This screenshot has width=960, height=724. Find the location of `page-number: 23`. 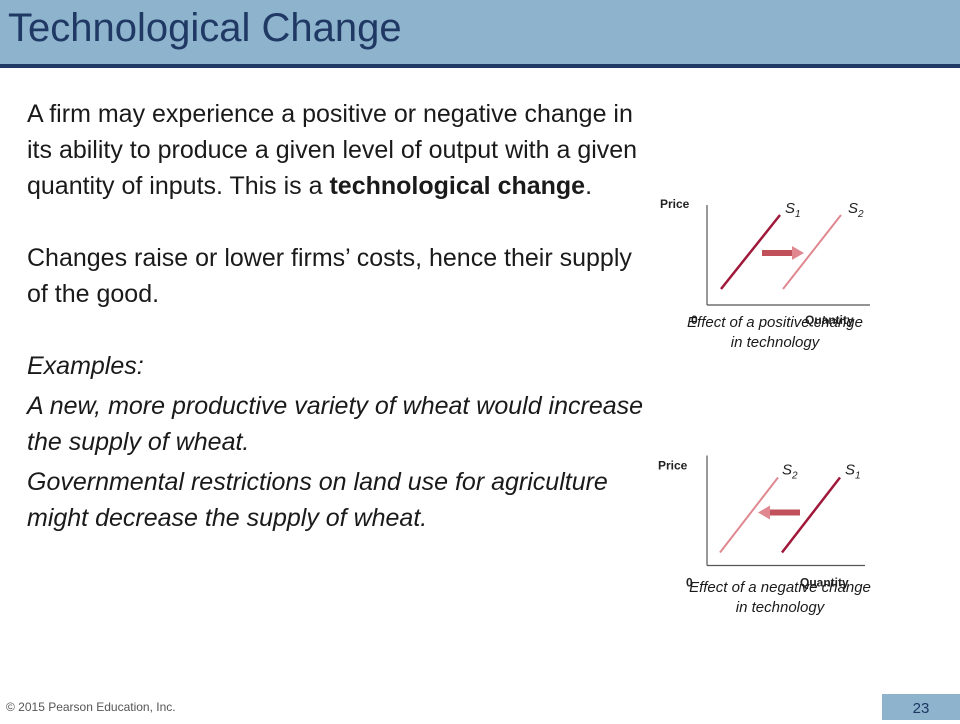

page-number: 23 is located at coordinates (921, 707).